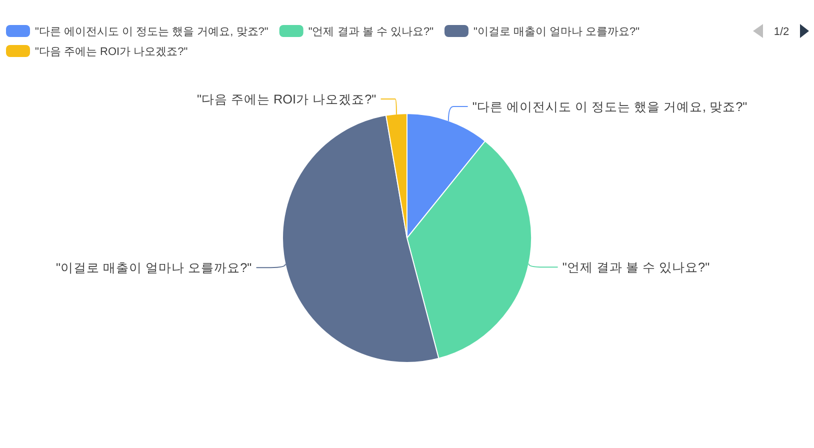 This screenshot has width=814, height=448. I want to click on slice-label: "다른 에이전시도 이 정도는 했을 거예요, 맞죠?", so click(610, 107).